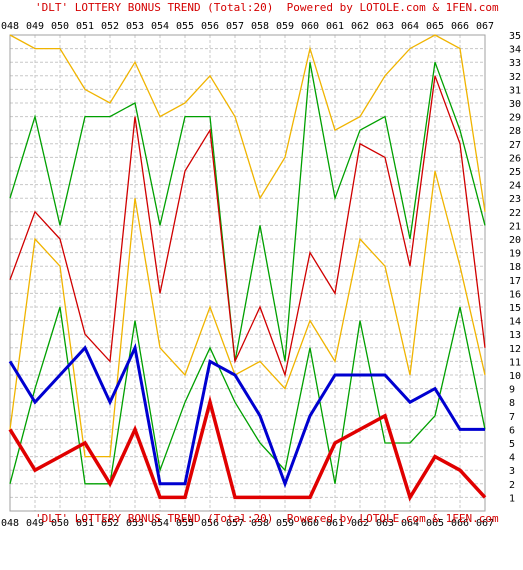 Image resolution: width=523 pixels, height=570 pixels. What do you see at coordinates (515, 50) in the screenshot?
I see `y-tick-label: 34` at bounding box center [515, 50].